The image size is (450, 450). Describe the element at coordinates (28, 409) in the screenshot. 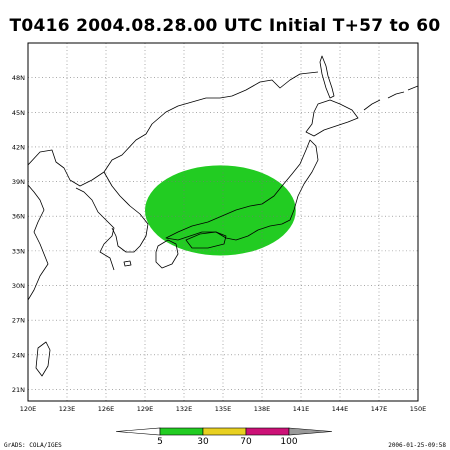

I see `lon-tick-label: 120E` at that location.